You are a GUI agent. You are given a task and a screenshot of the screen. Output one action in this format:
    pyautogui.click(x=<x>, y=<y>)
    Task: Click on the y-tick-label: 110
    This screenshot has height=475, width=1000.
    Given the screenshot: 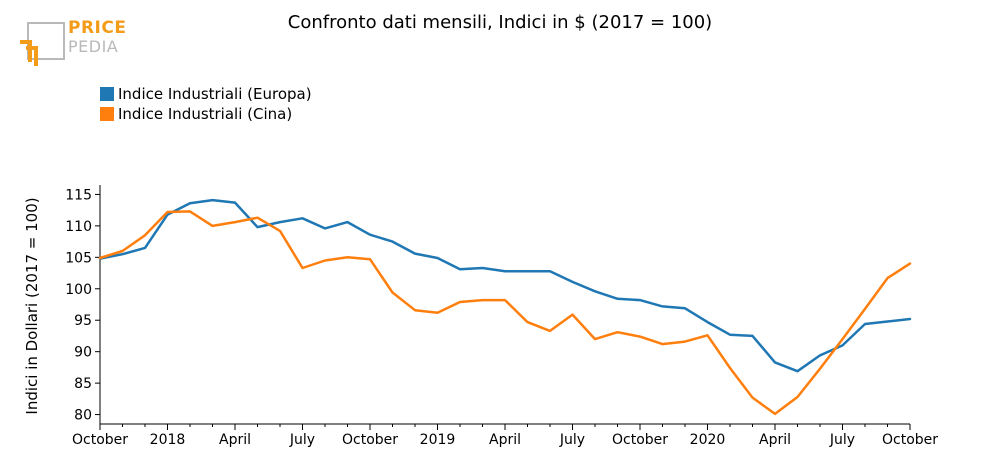 What is the action you would take?
    pyautogui.click(x=78, y=227)
    